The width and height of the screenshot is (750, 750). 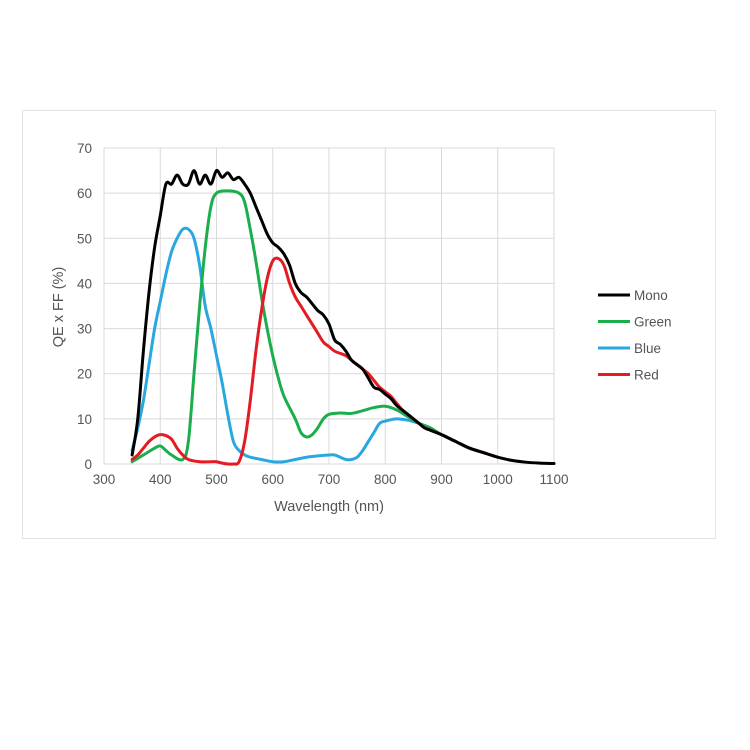 I want to click on legend-item-blue: Blue, so click(x=629, y=348).